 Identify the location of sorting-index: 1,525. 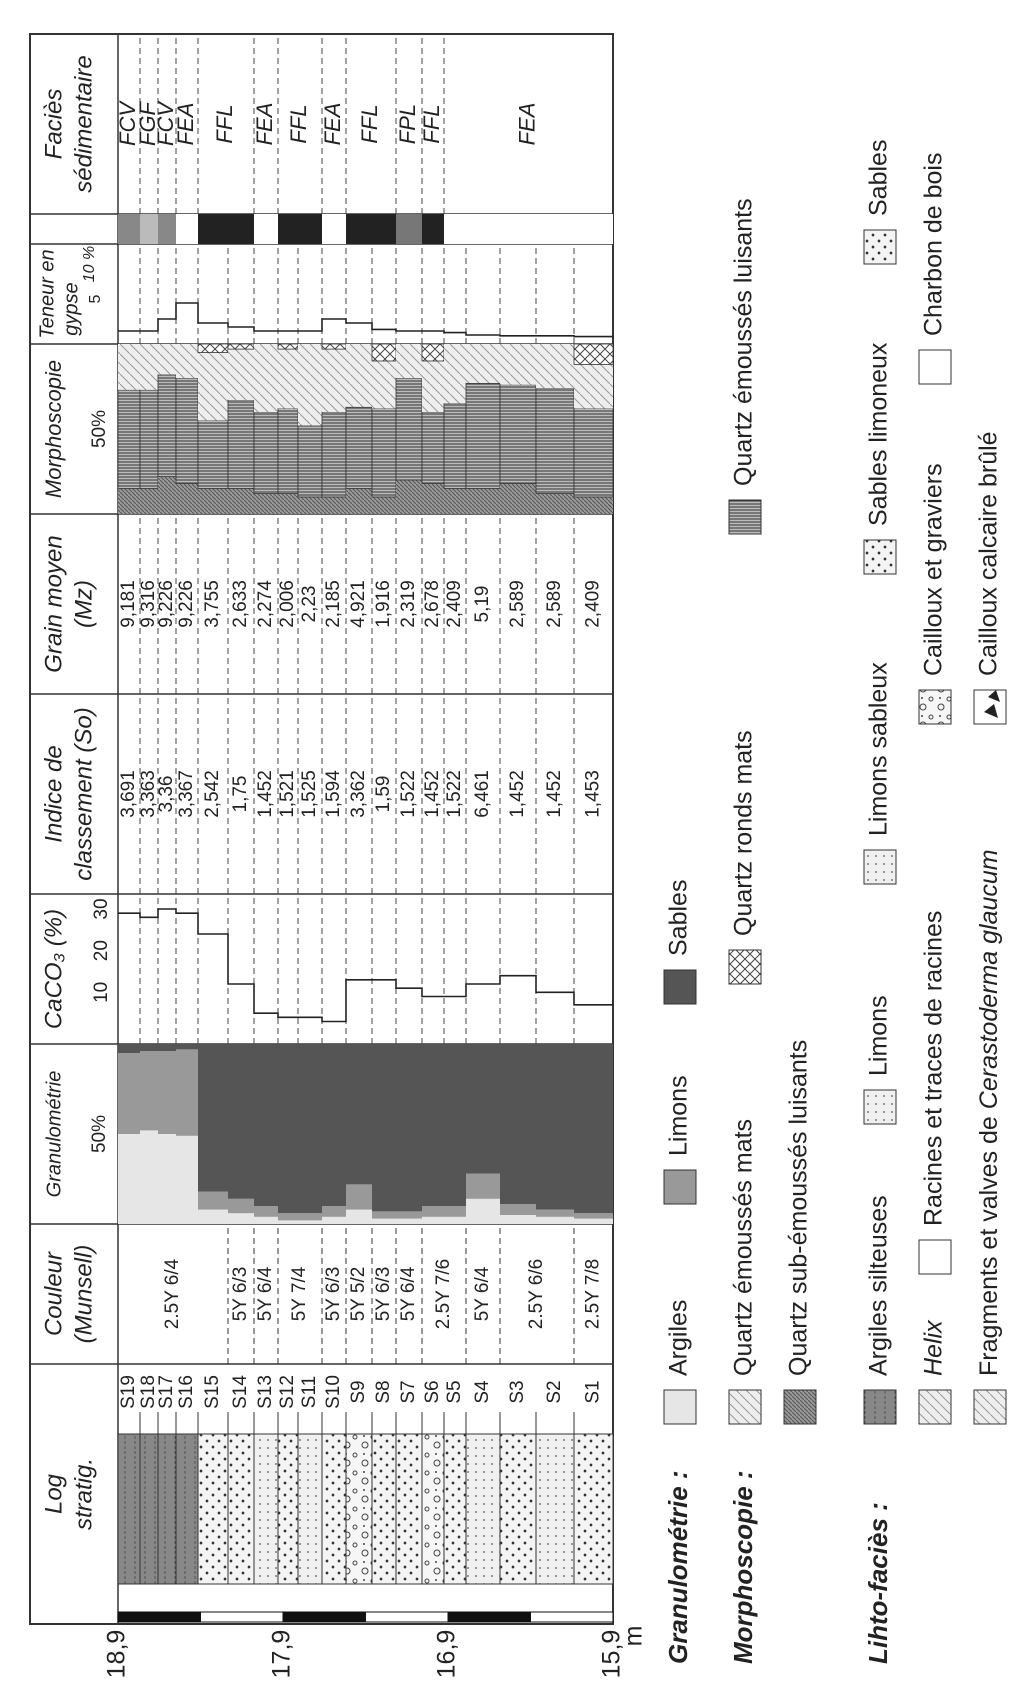
(309, 794).